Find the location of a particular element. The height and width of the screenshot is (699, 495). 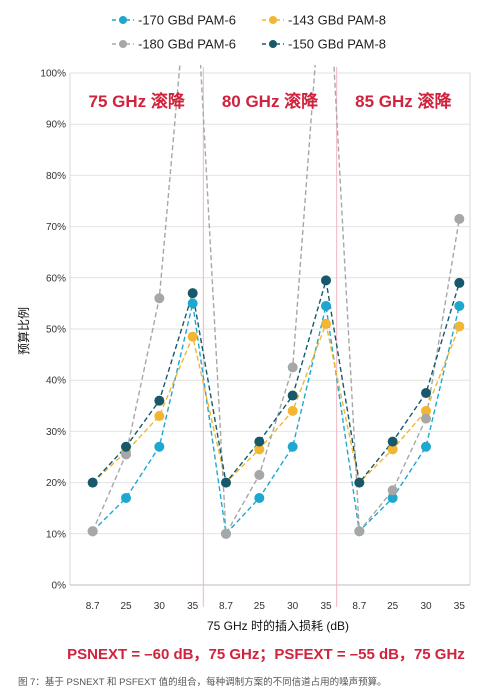

legend-item: -150 GBd PAM-8 is located at coordinates (324, 44).